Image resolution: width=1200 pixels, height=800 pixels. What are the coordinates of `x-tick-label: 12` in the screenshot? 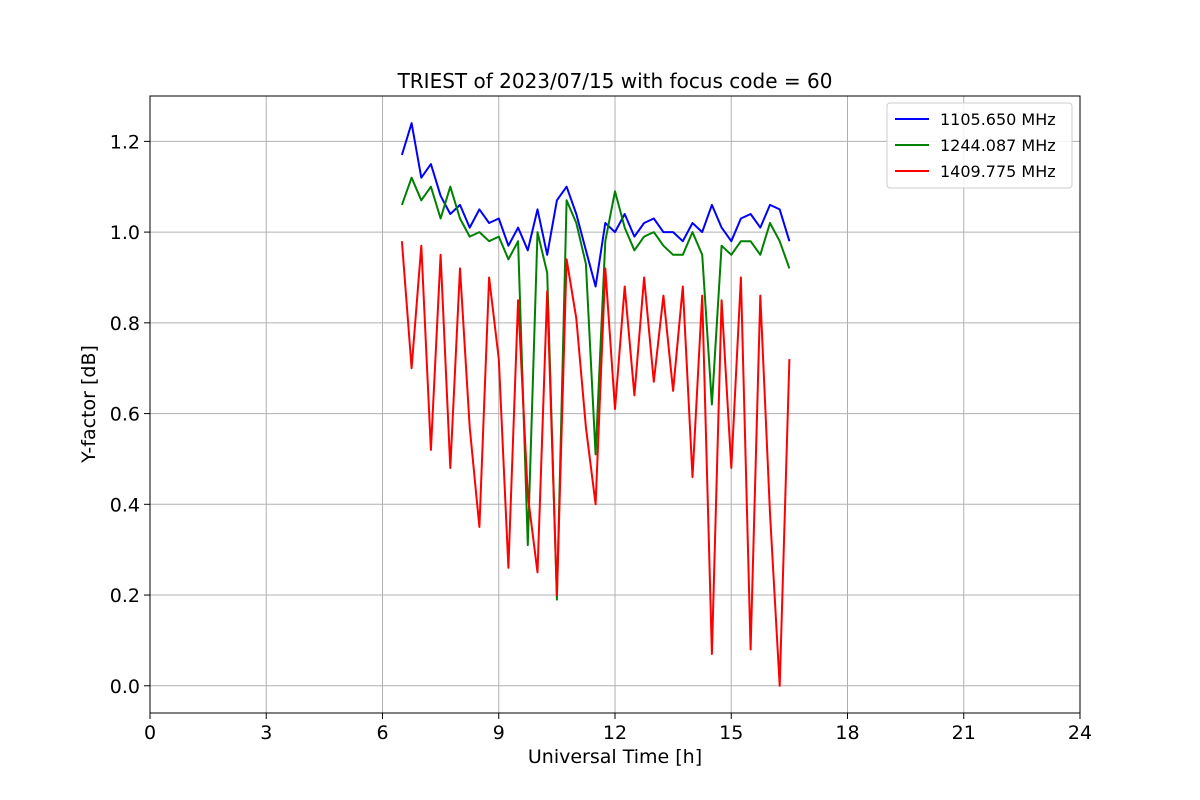 It's located at (615, 733).